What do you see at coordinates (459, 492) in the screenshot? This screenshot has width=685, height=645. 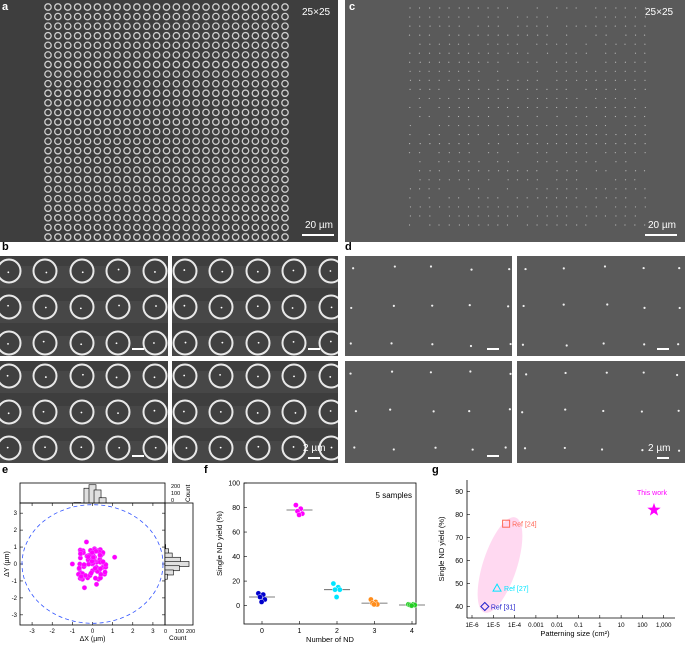 I see `svg-text: 90` at bounding box center [459, 492].